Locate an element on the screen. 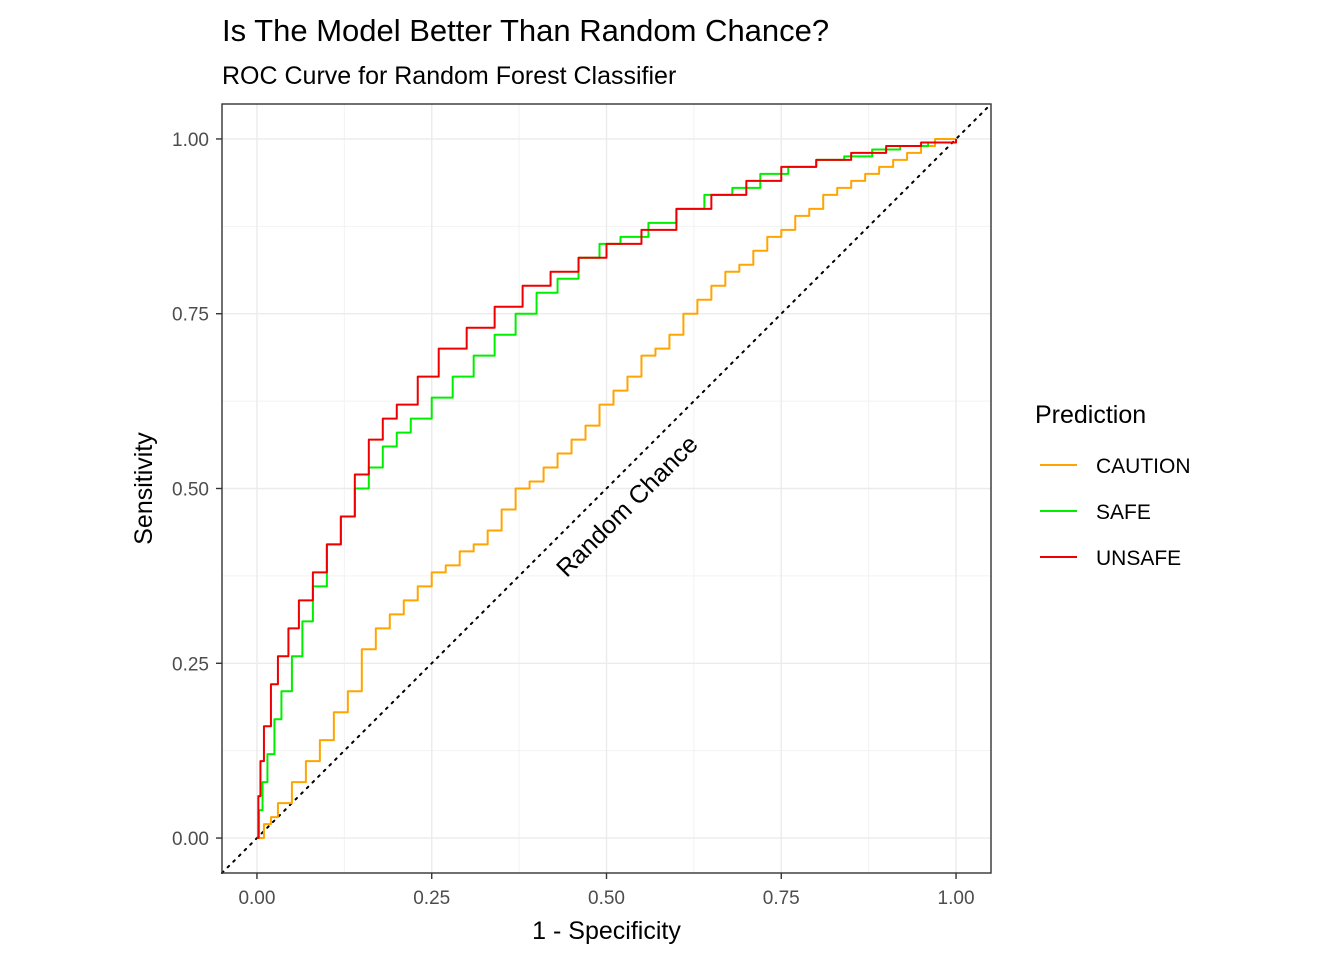 The height and width of the screenshot is (960, 1344). legend-label-unsafe: UNSAFE is located at coordinates (1138, 558).